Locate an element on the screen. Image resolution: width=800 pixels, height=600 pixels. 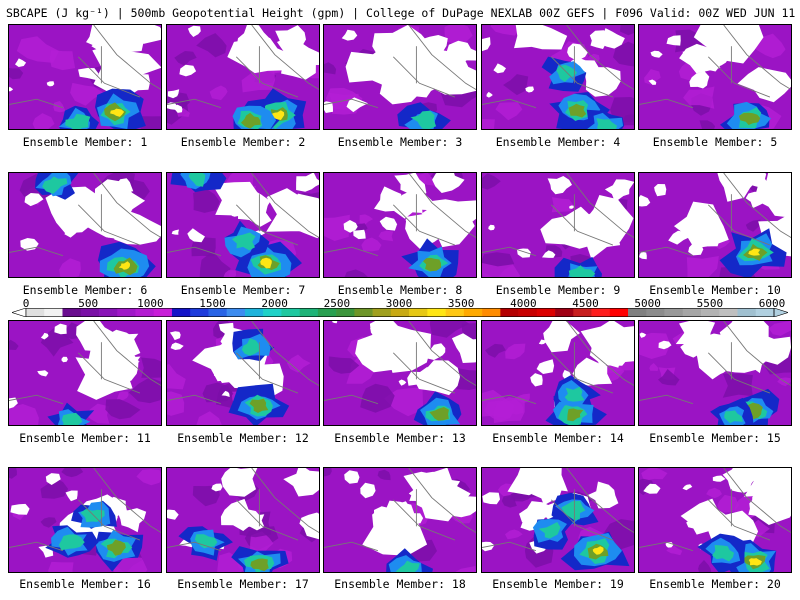
ensemble-member-label: Ensemble Member: 1 is located at coordinates (85, 142).